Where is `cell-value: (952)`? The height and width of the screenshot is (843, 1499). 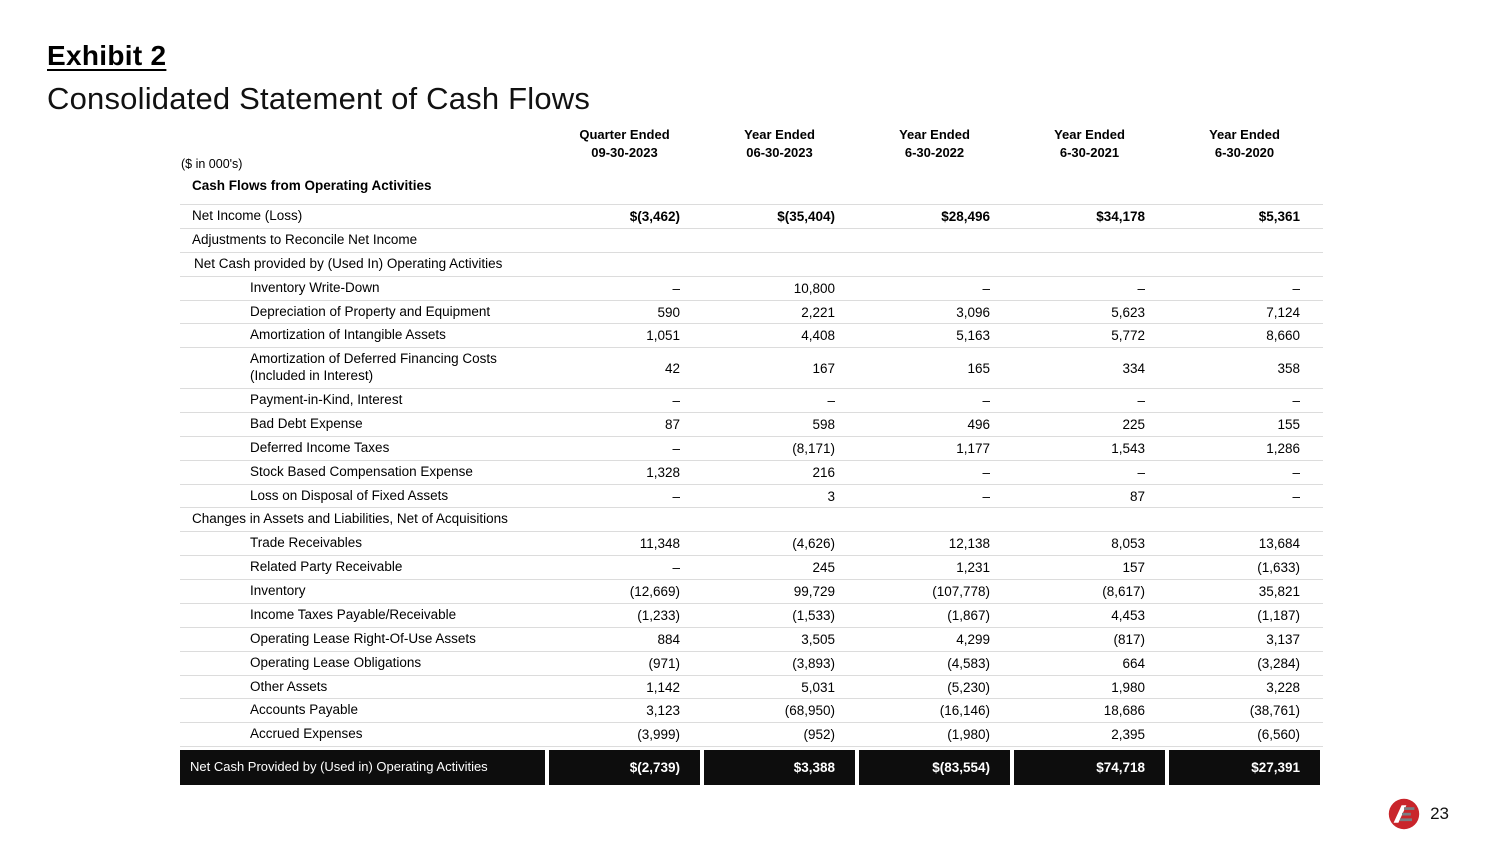 cell-value: (952) is located at coordinates (819, 735).